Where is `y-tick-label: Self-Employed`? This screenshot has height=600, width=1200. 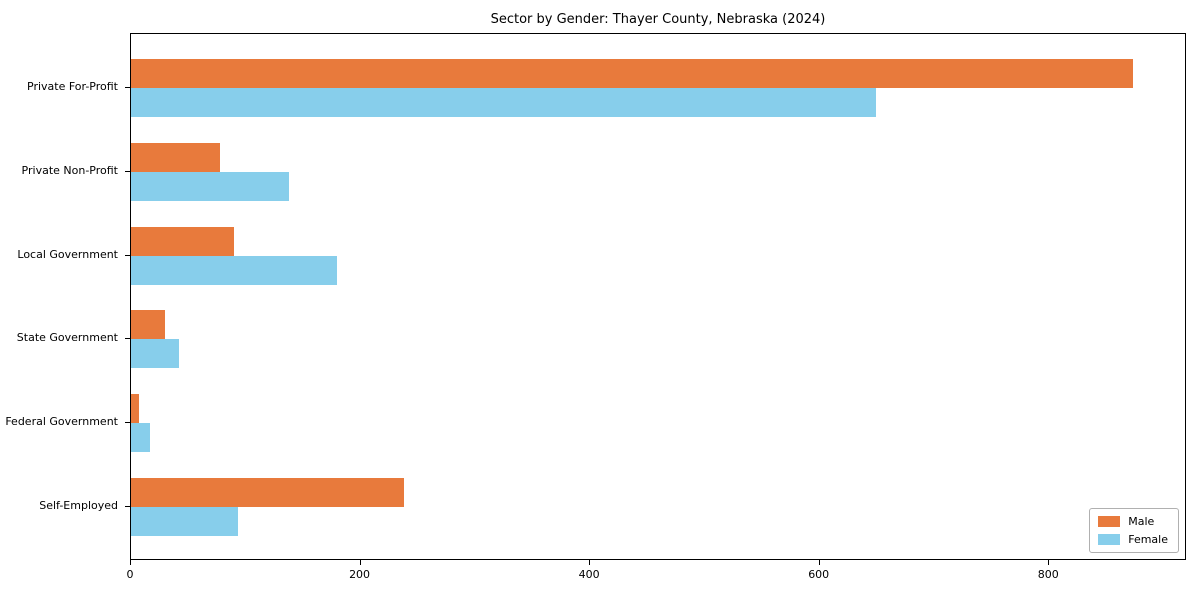
y-tick-label: Self-Employed is located at coordinates (78, 505).